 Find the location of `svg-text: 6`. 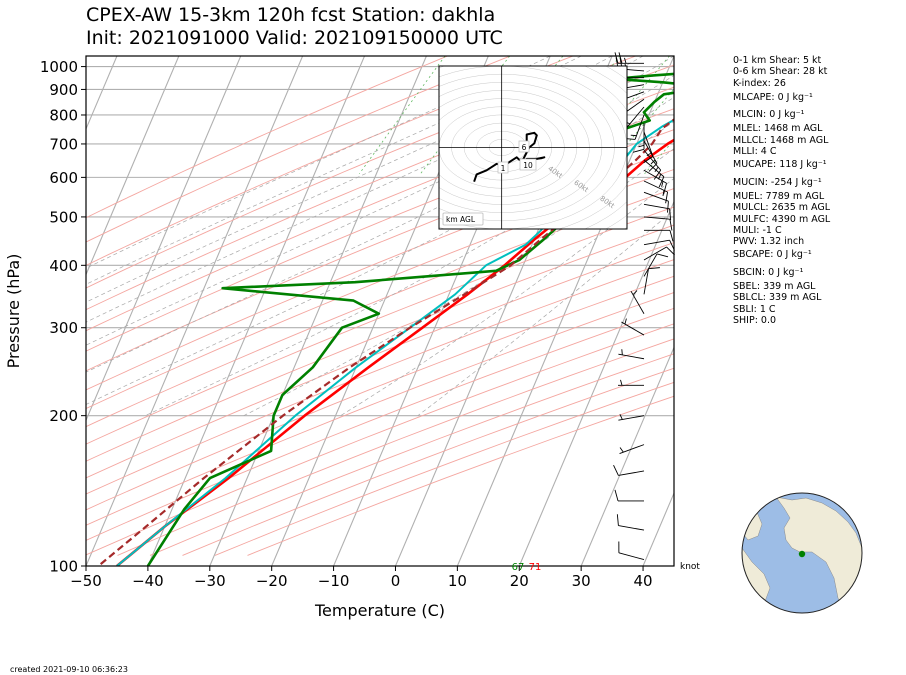

svg-text: 6 is located at coordinates (524, 147).